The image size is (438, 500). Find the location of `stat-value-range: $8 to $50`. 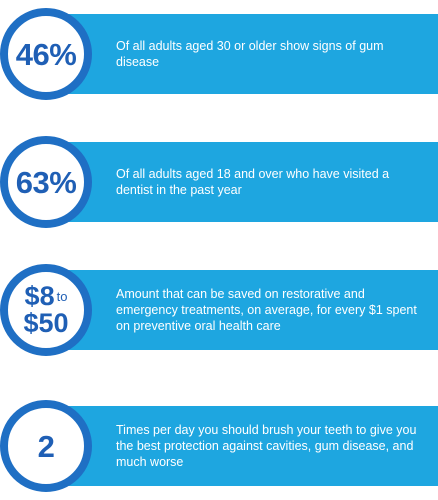

stat-value-range: $8 to $50 is located at coordinates (45, 310).